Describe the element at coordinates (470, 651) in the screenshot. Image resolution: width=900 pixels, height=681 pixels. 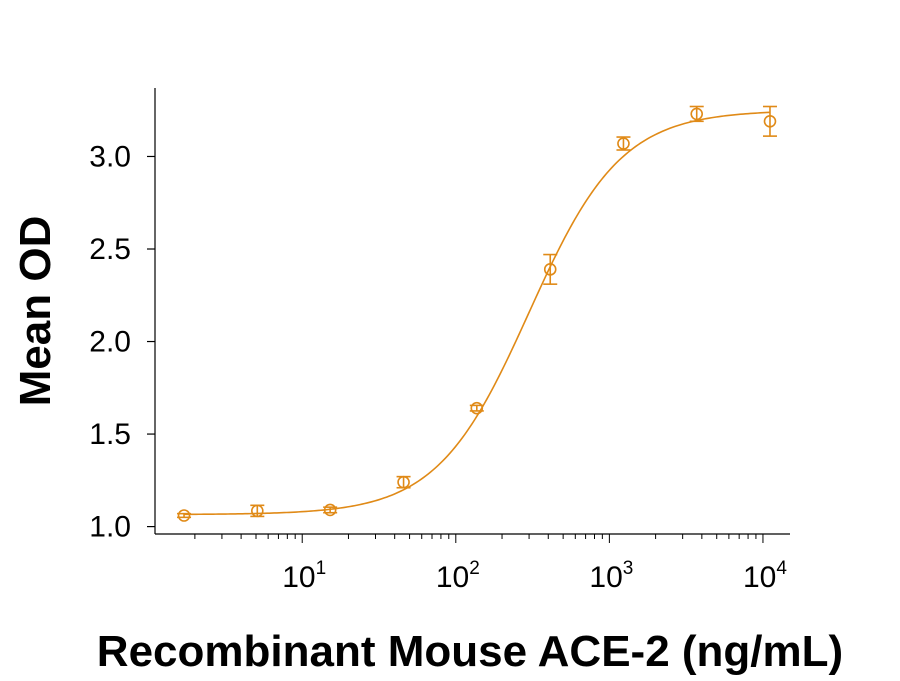
I see `x-axis-title: Recombinant Mouse ACE-2 (ng/mL)` at that location.